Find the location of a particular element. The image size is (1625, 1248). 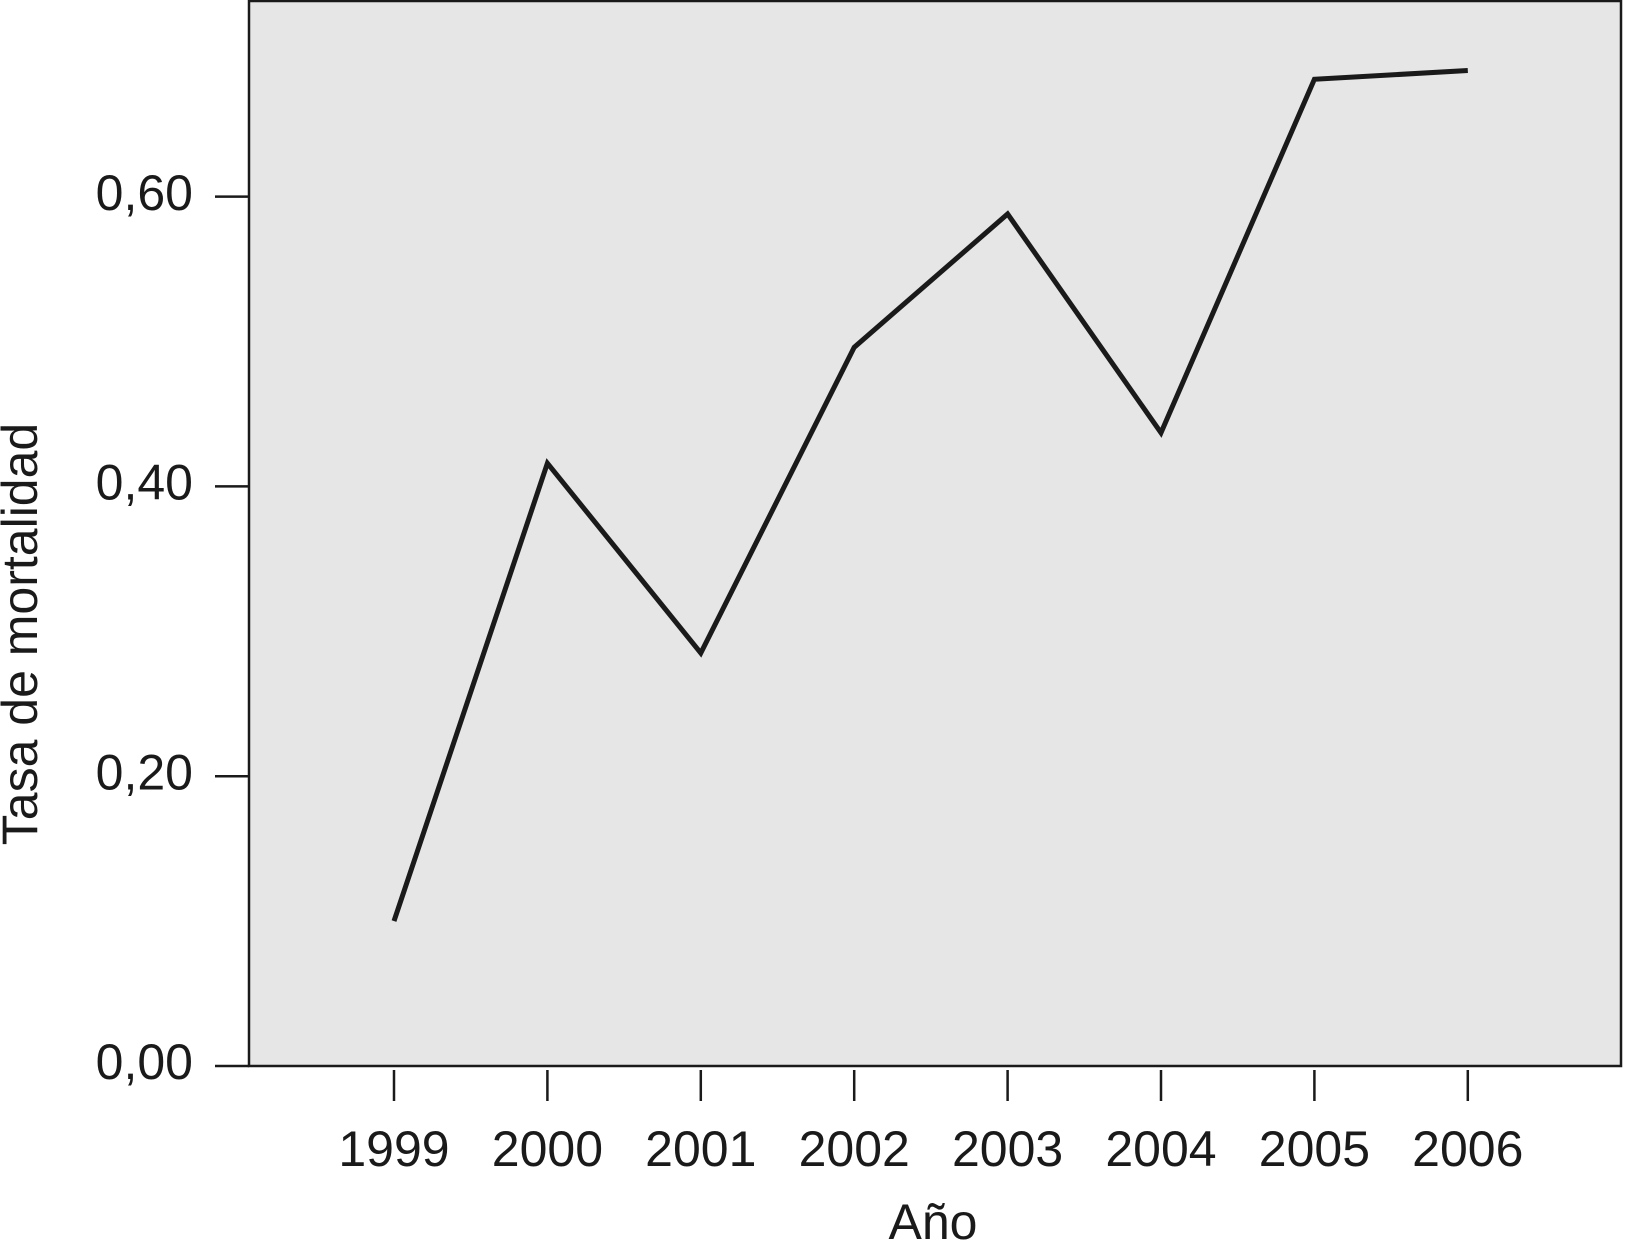

y-tick-label: 0,00 is located at coordinates (144, 1062).